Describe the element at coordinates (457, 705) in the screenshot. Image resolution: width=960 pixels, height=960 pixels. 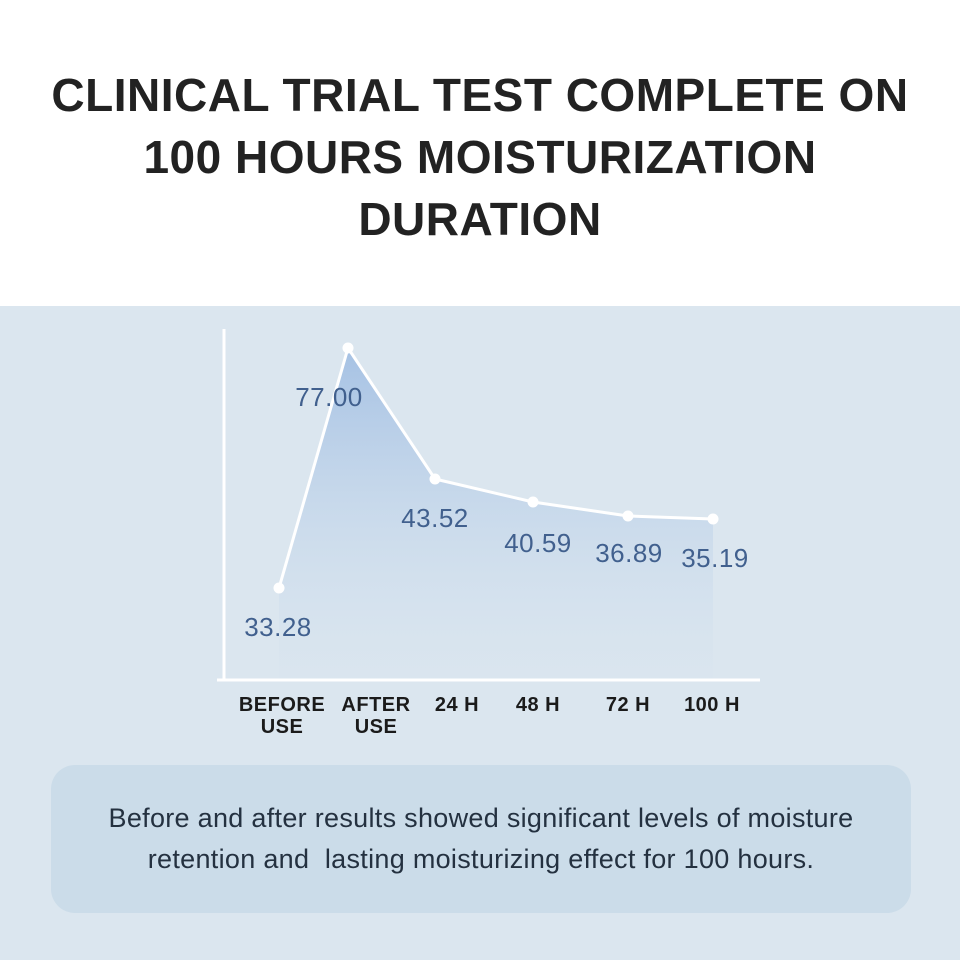
I see `x-tick-label-2: 24 H` at that location.